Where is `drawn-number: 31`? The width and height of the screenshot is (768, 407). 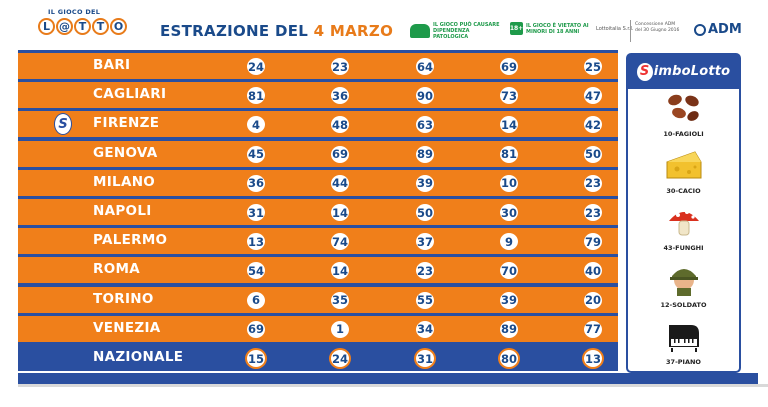
drawn-number: 31 is located at coordinates (425, 358).